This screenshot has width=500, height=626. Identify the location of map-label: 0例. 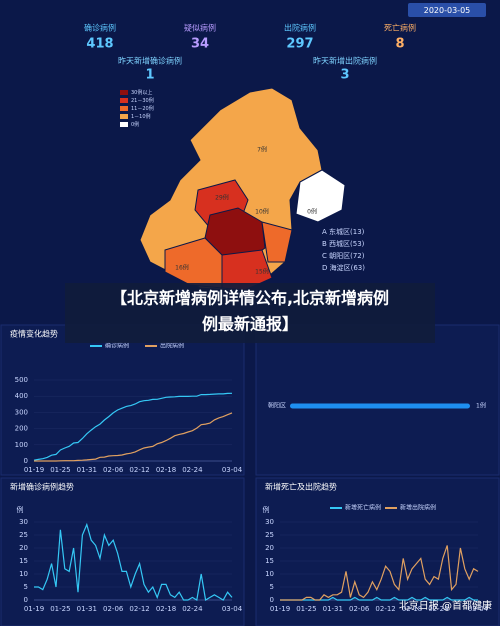
(312, 212).